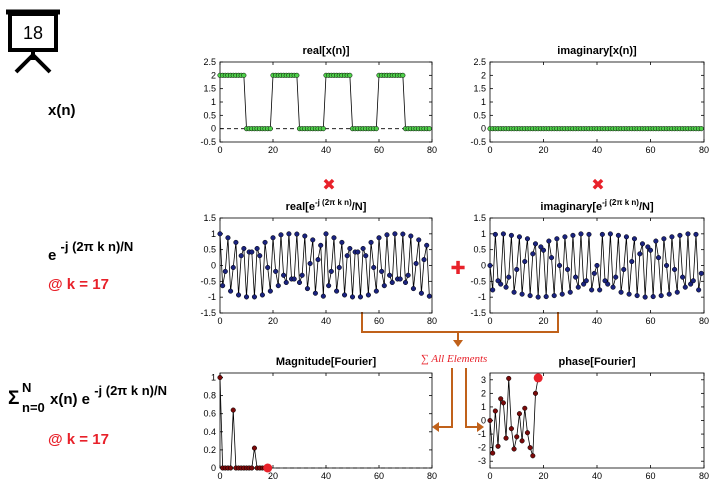 This screenshot has height=489, width=713. What do you see at coordinates (268, 468) in the screenshot?
I see `current-k-marker` at bounding box center [268, 468].